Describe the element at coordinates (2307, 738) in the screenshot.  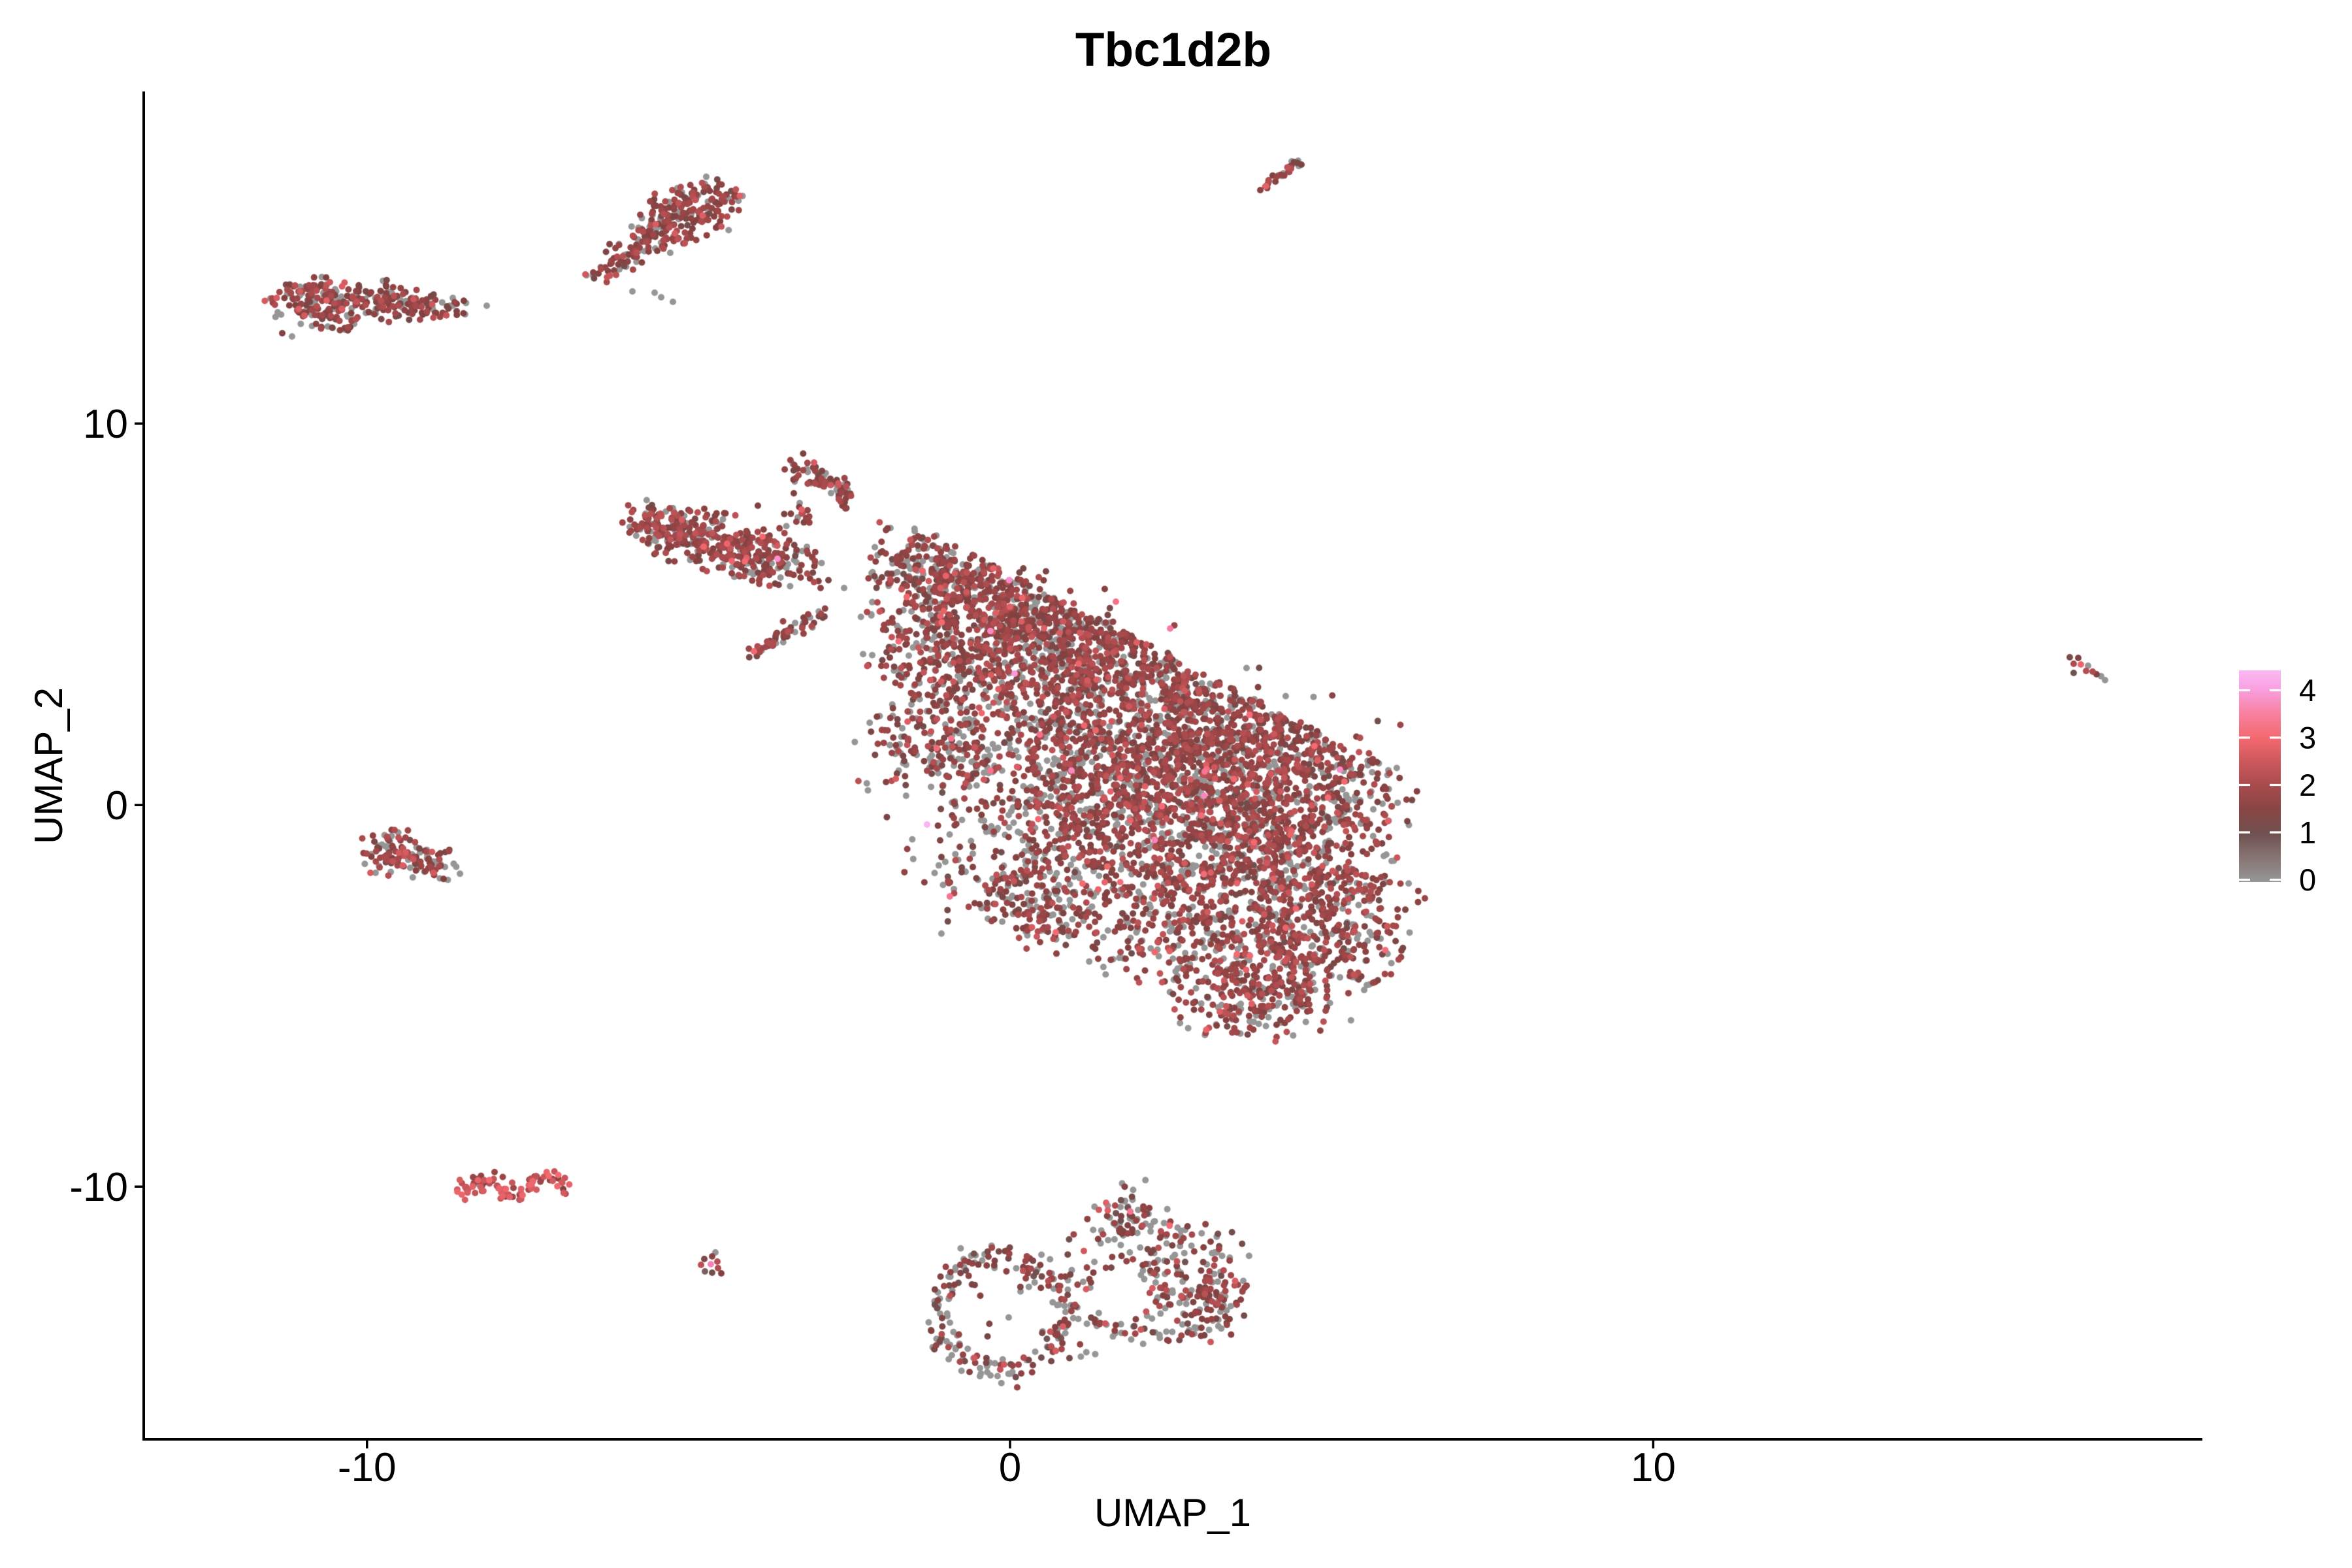
I see `svg-text: 3` at that location.